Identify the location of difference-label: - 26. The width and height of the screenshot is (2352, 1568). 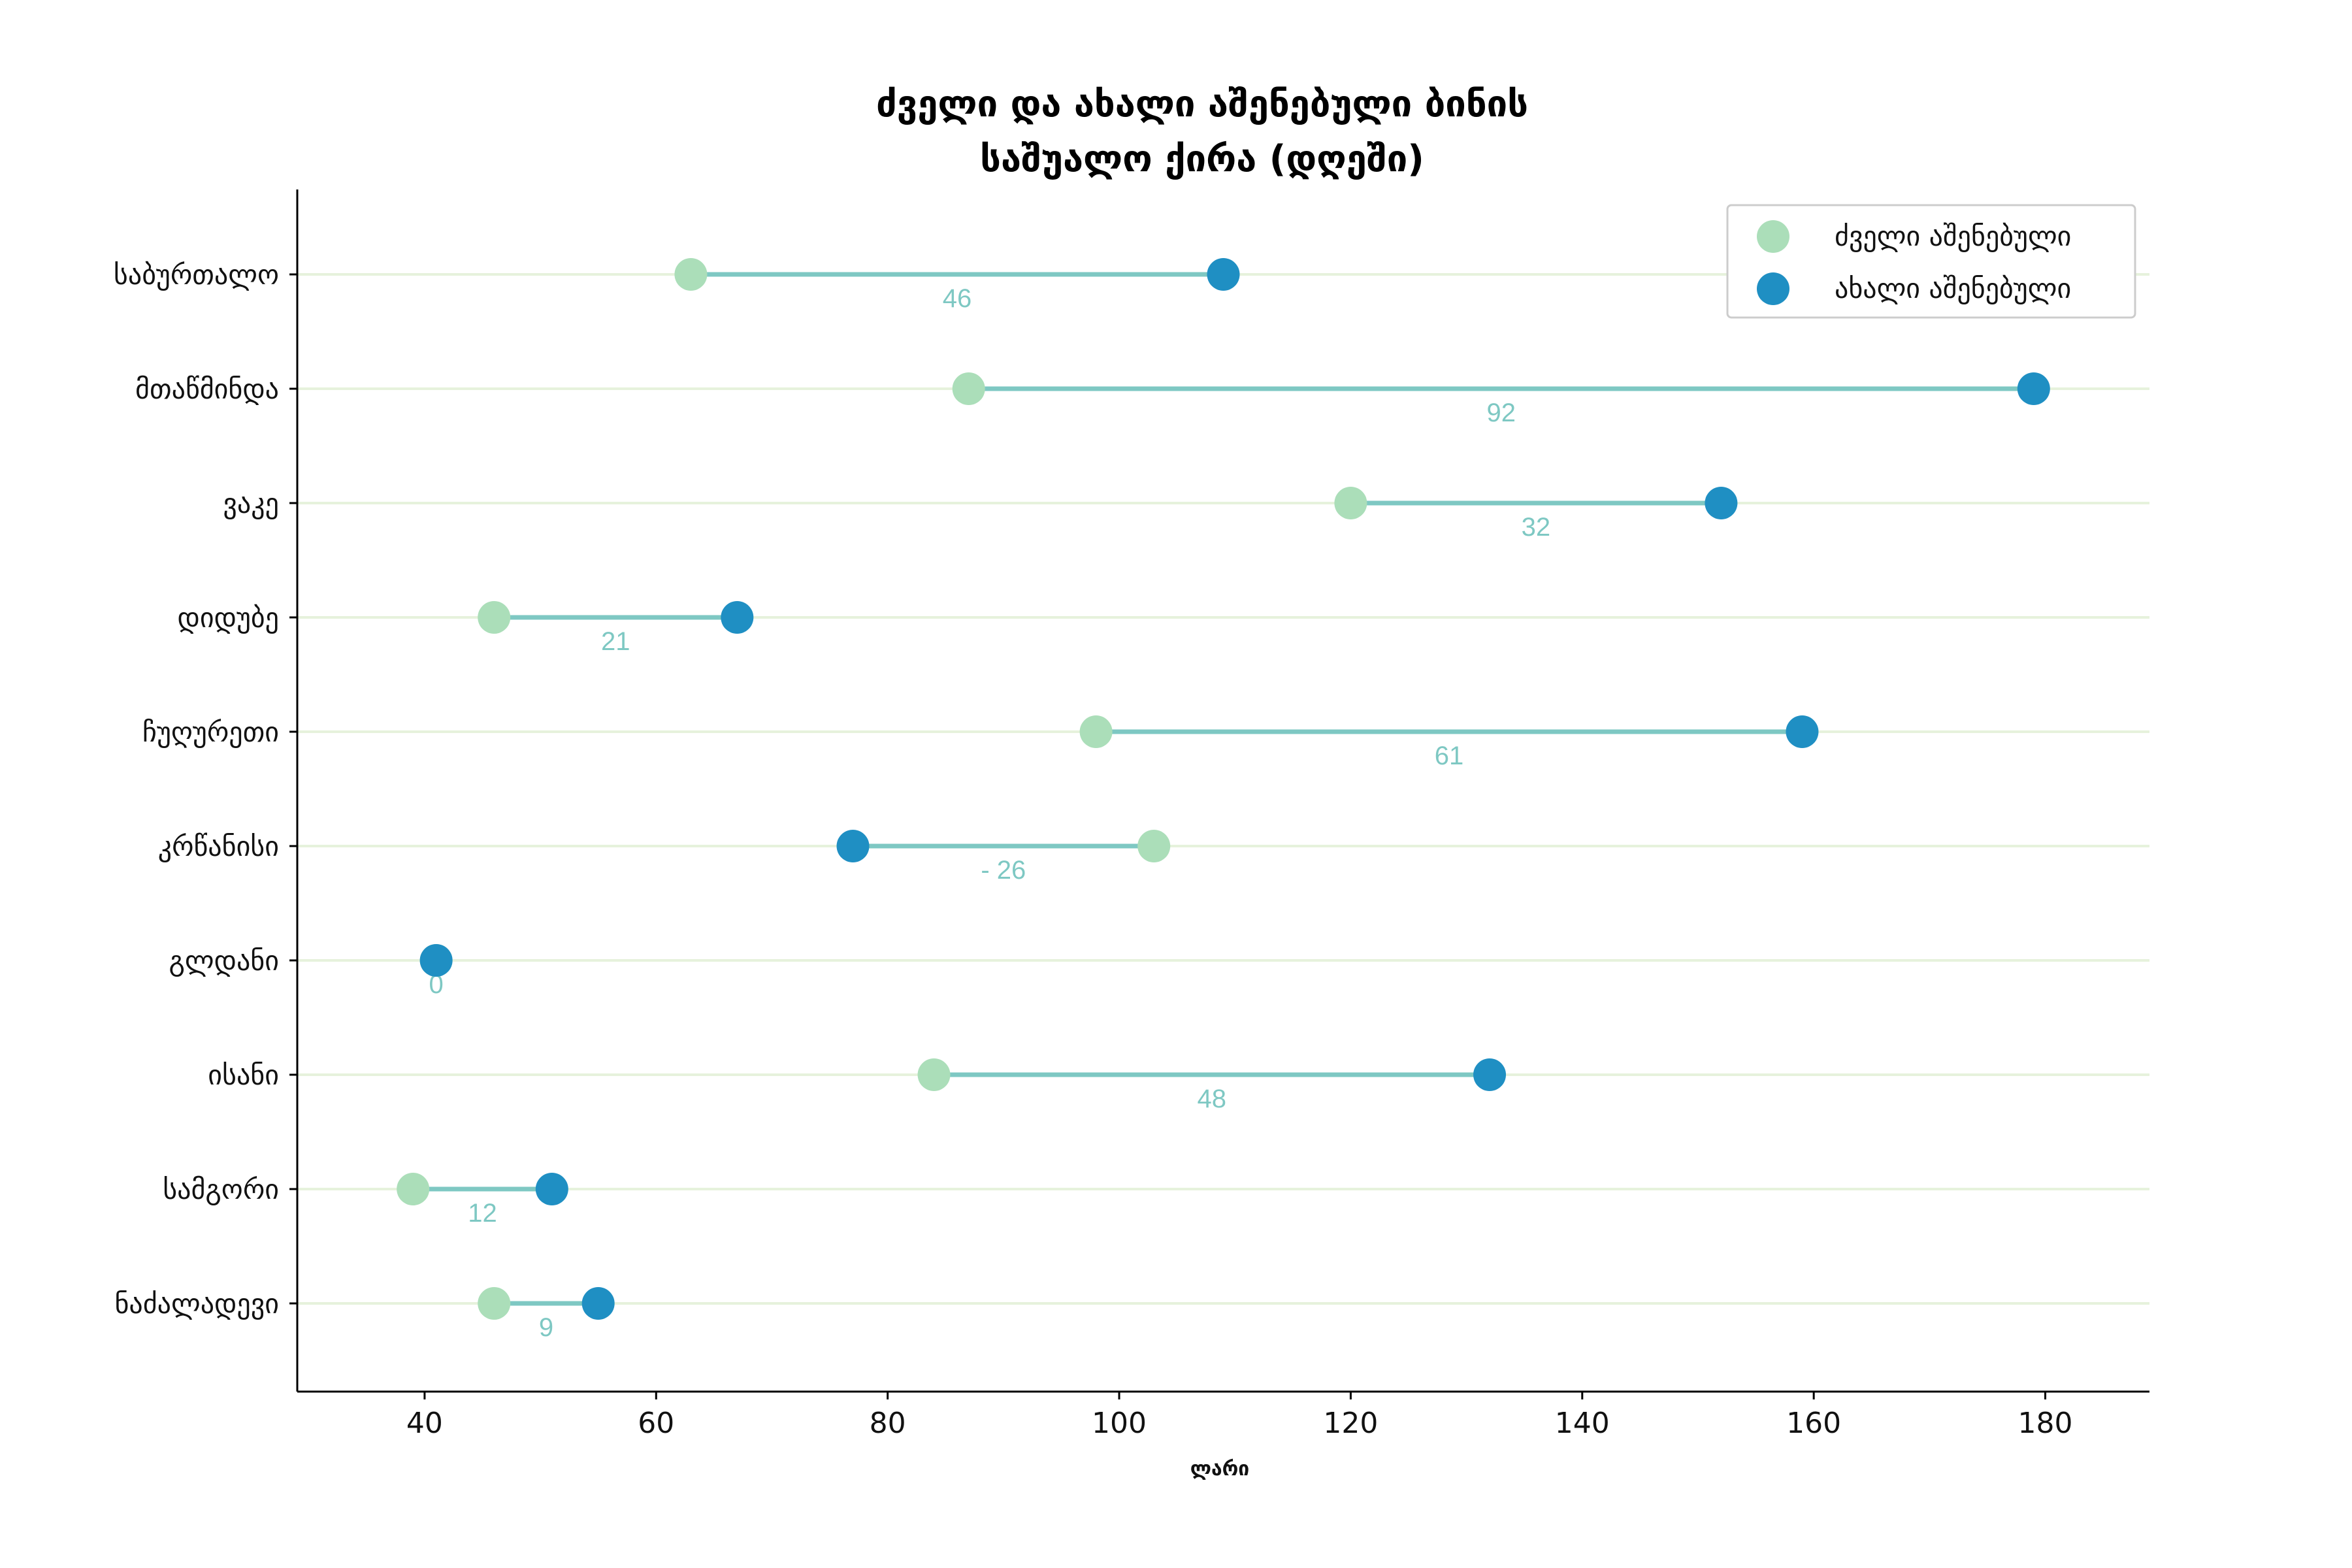
(1003, 870).